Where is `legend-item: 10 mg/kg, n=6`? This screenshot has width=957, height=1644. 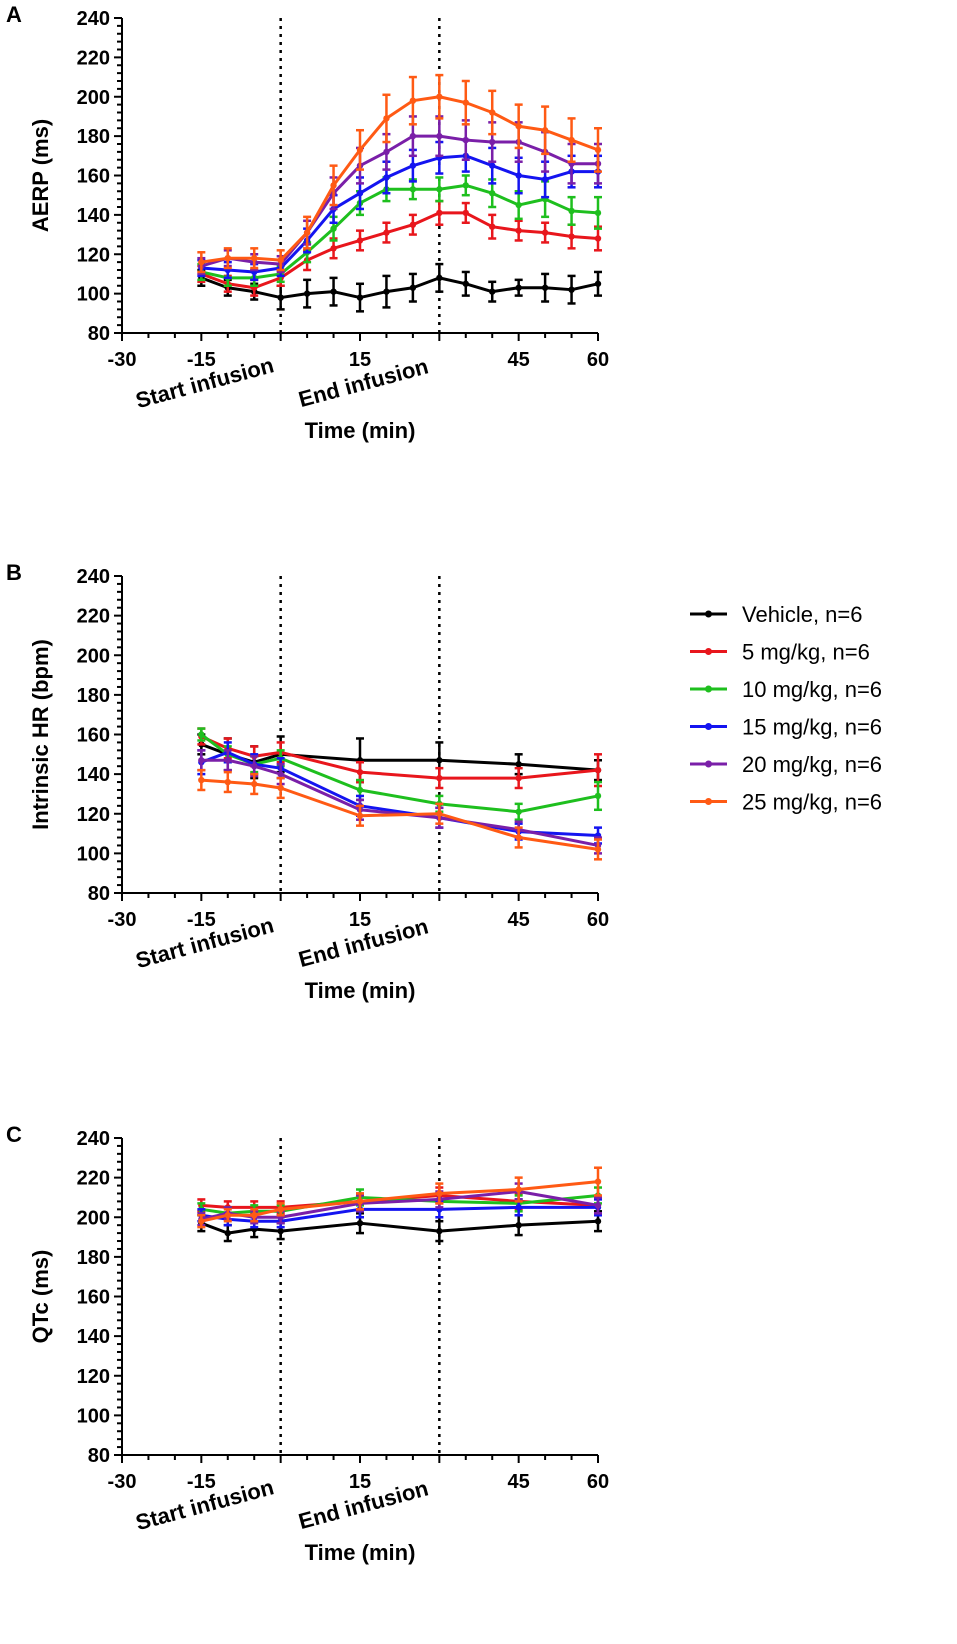 legend-item: 10 mg/kg, n=6 is located at coordinates (786, 689).